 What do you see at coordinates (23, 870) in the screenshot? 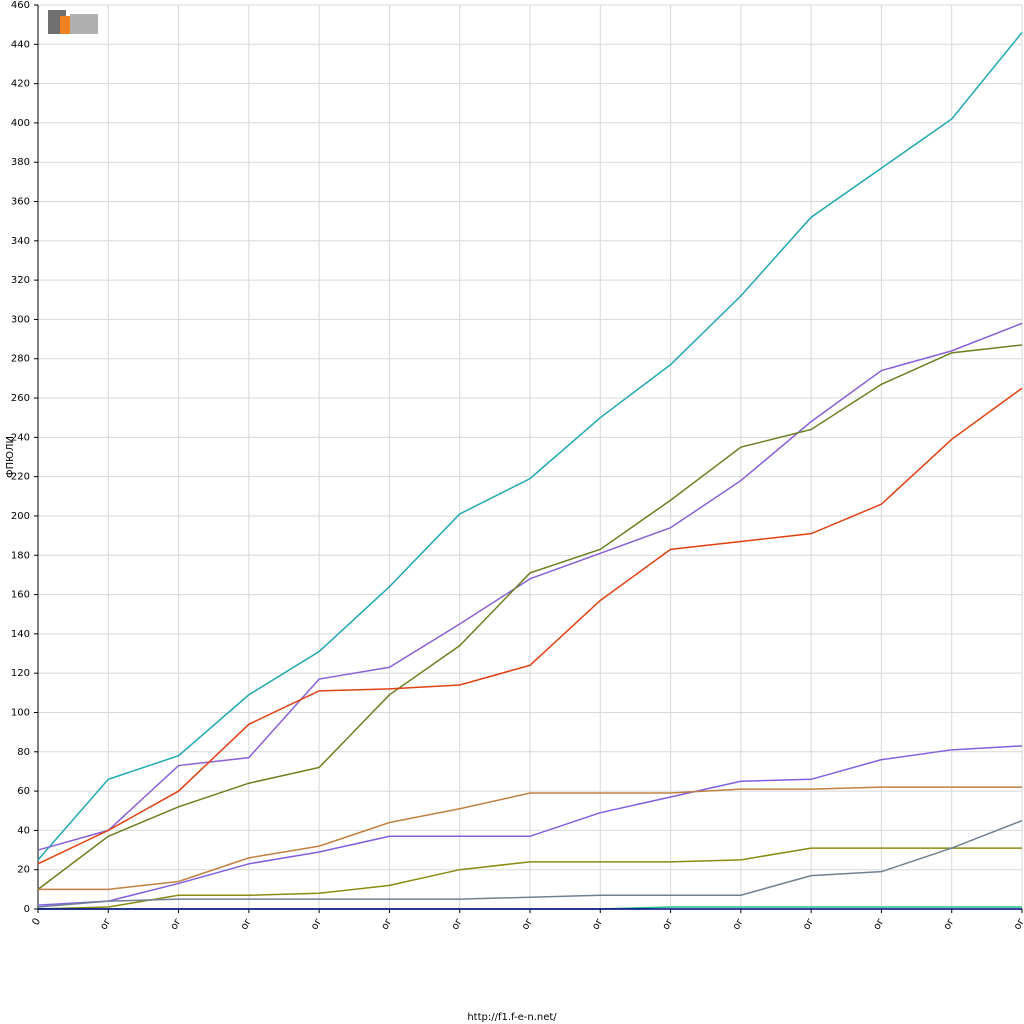
I see `y-tick-label: 20` at bounding box center [23, 870].